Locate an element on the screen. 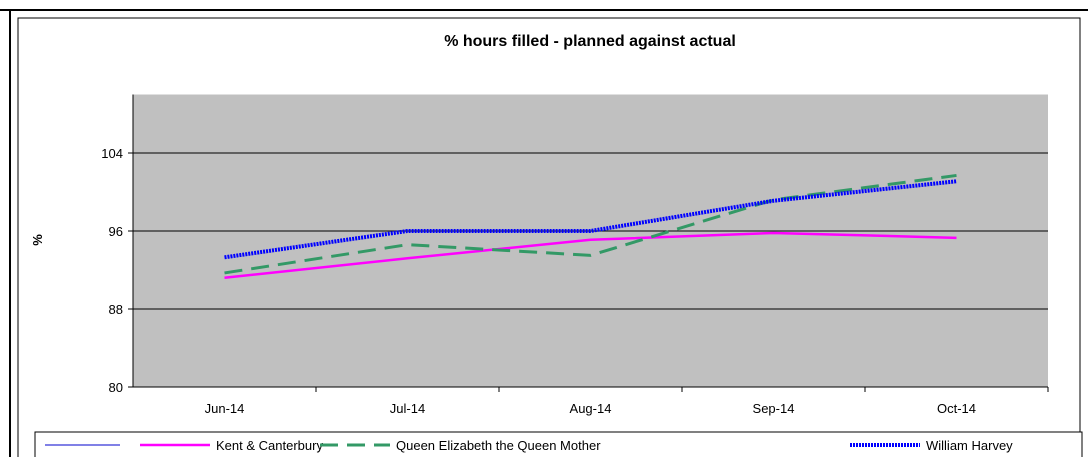  y-tick-label: 96 is located at coordinates (116, 231).